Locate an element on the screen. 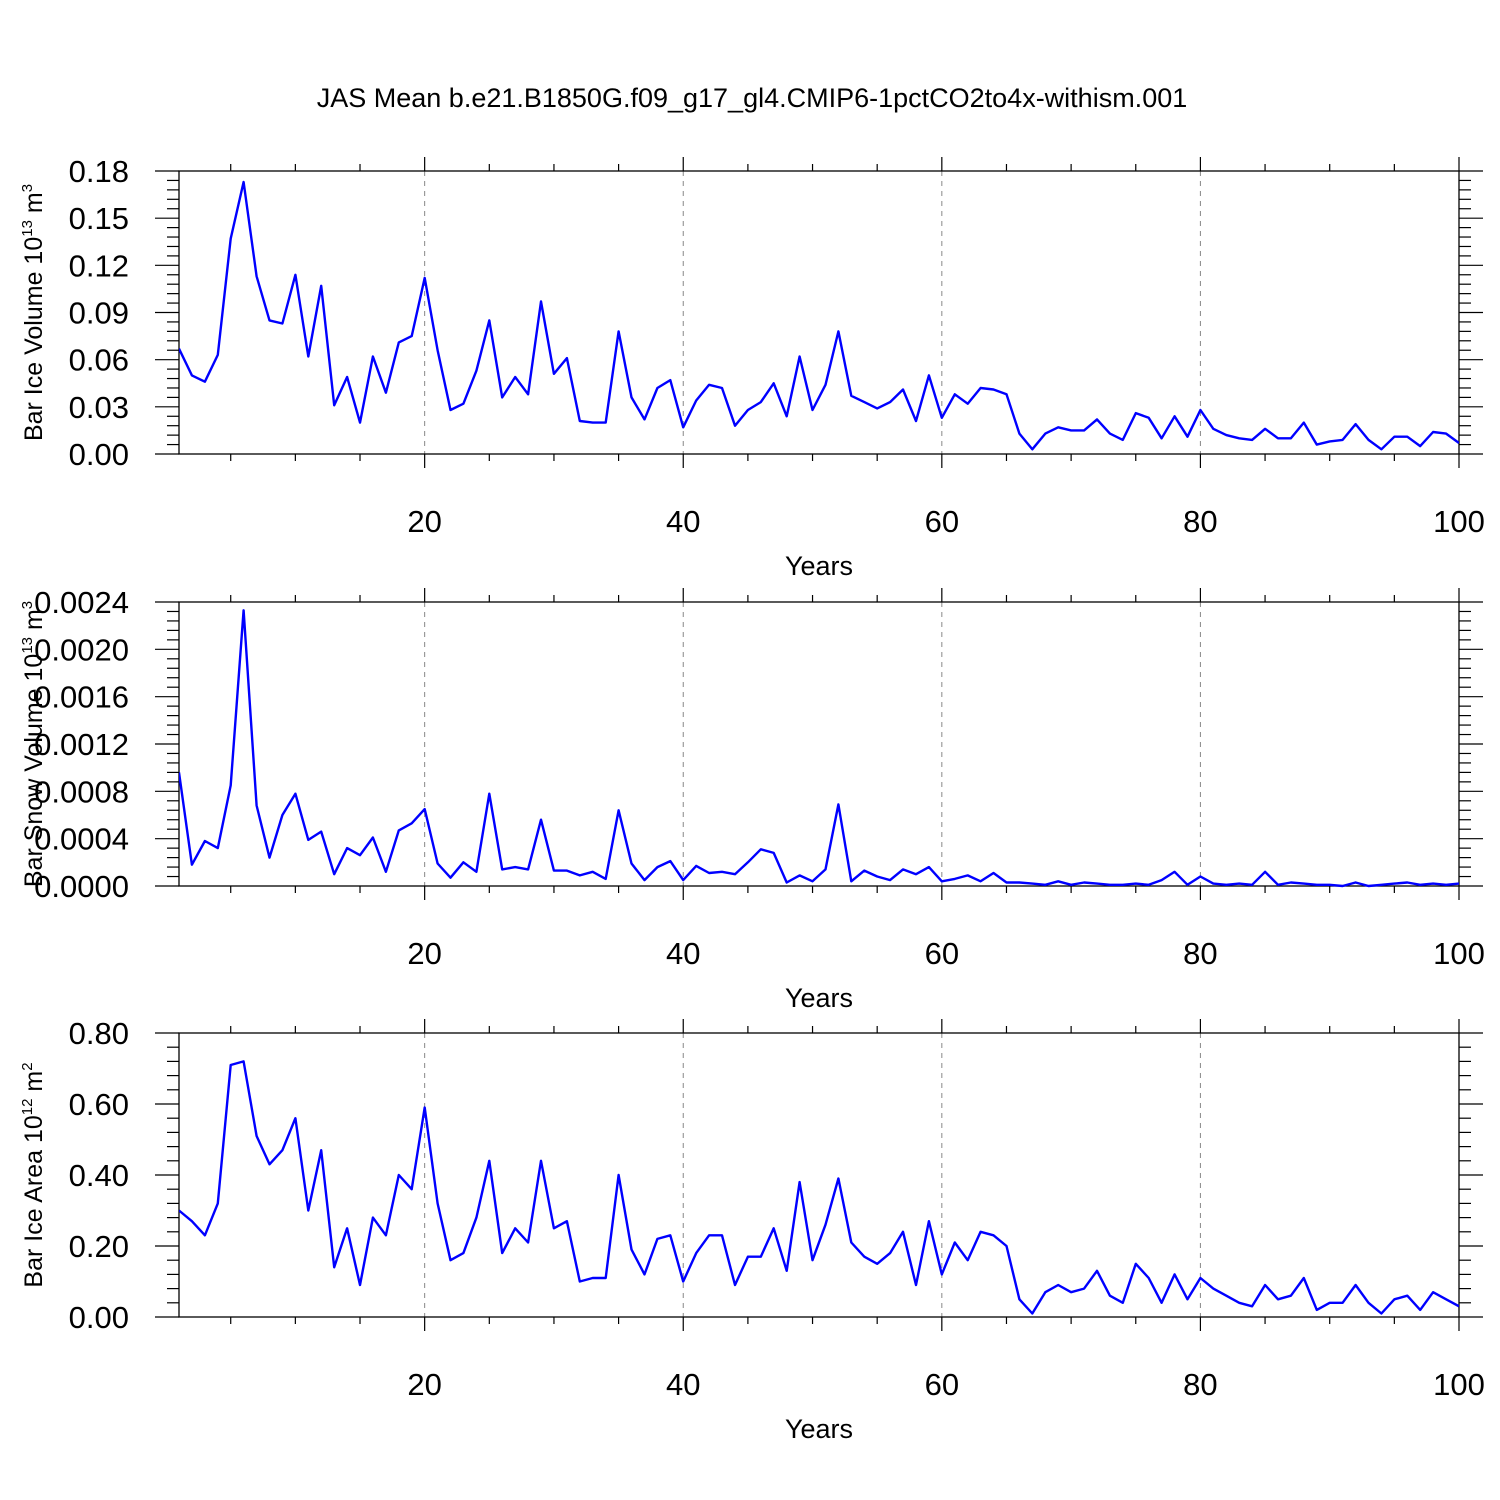 The width and height of the screenshot is (1500, 1500). y-tick-label: 0.0000 is located at coordinates (81, 886).